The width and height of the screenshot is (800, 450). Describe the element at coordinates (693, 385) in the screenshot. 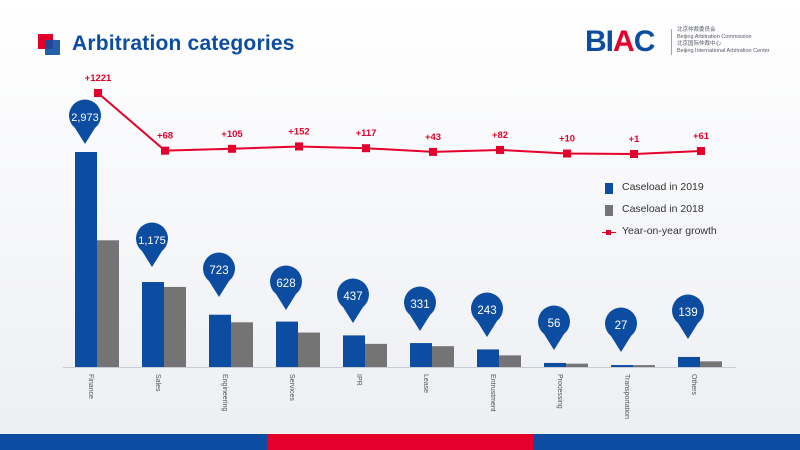

I see `category-tick-label: Others` at that location.